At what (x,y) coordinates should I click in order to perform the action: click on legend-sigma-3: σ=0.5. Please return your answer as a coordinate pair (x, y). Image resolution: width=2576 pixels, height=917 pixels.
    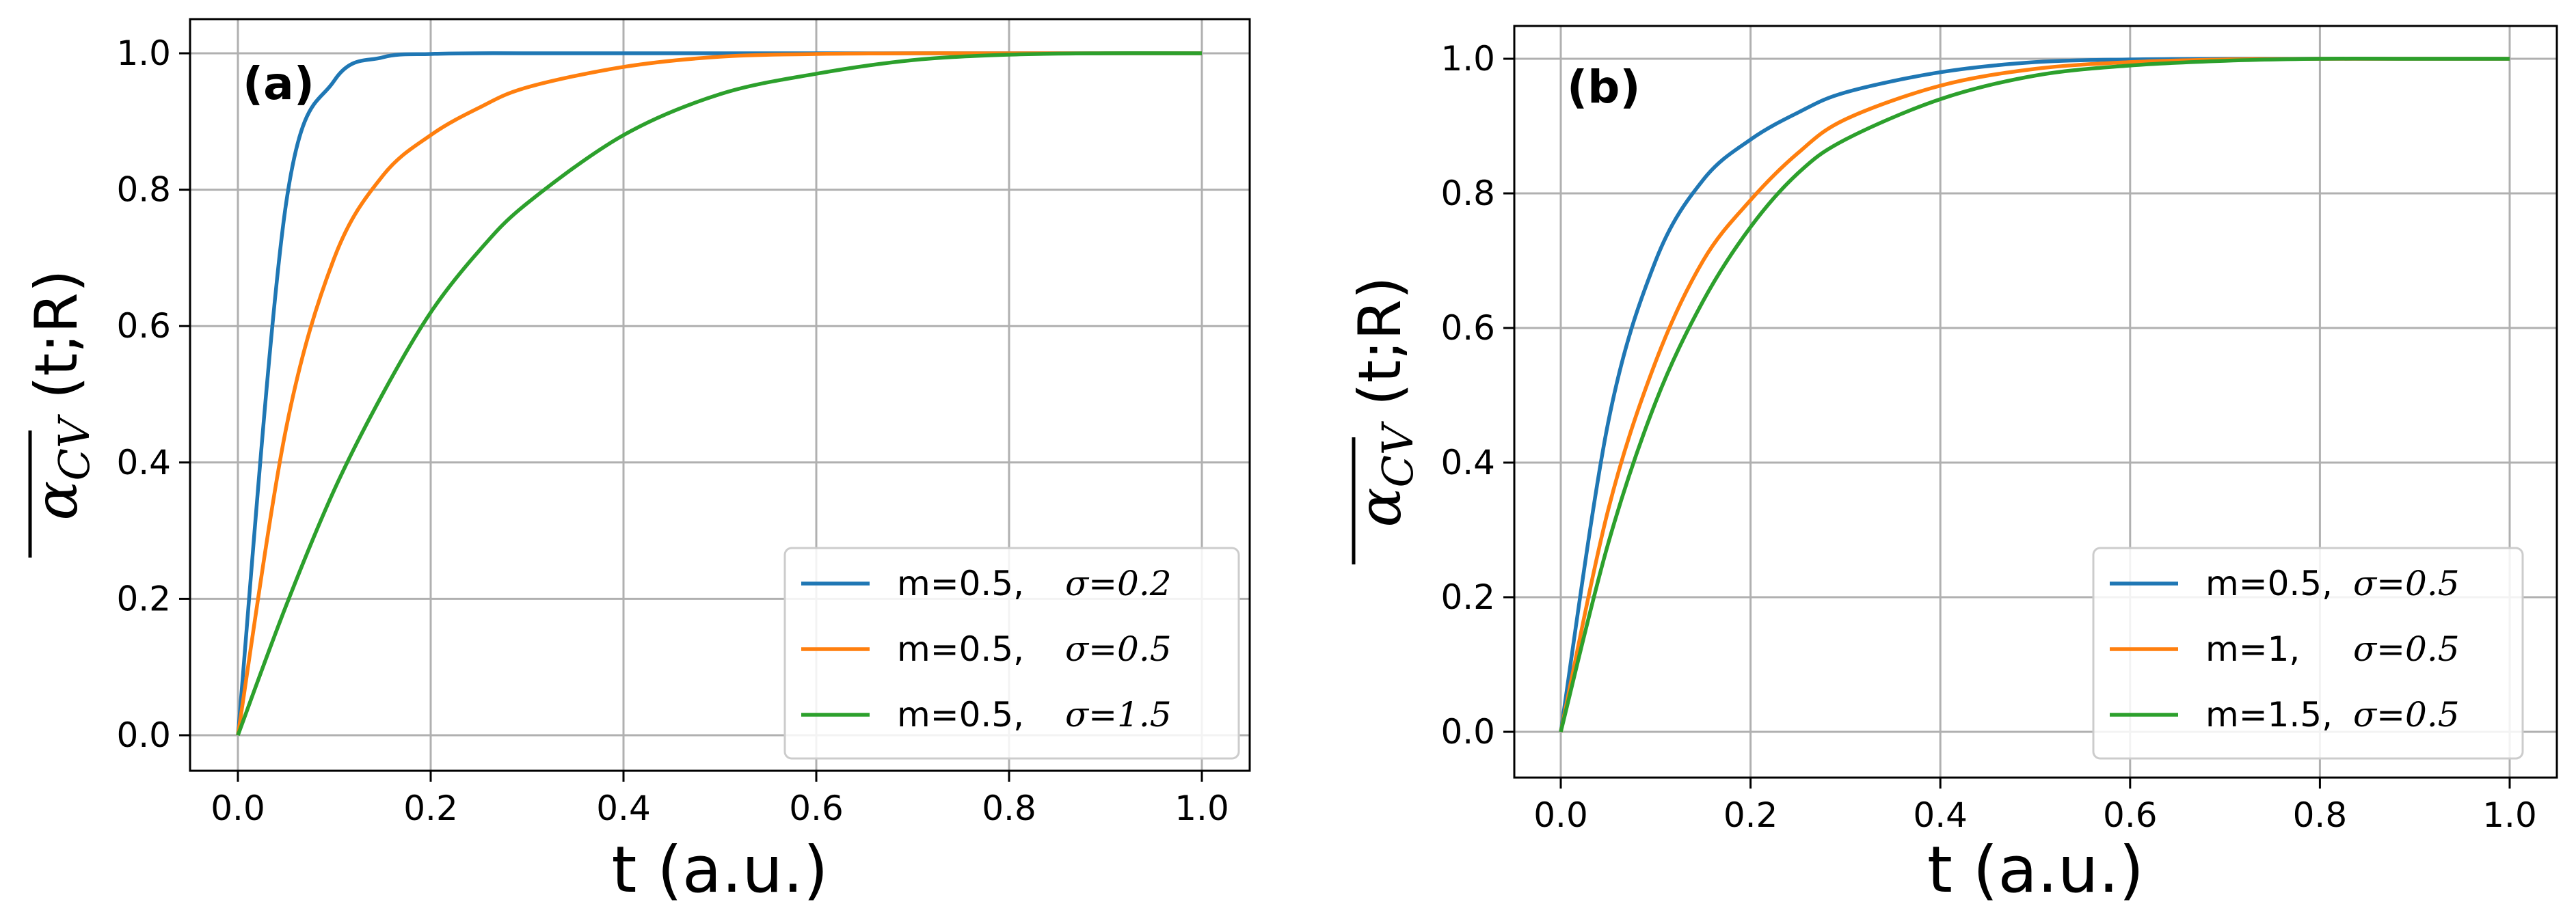
    Looking at the image, I should click on (2406, 715).